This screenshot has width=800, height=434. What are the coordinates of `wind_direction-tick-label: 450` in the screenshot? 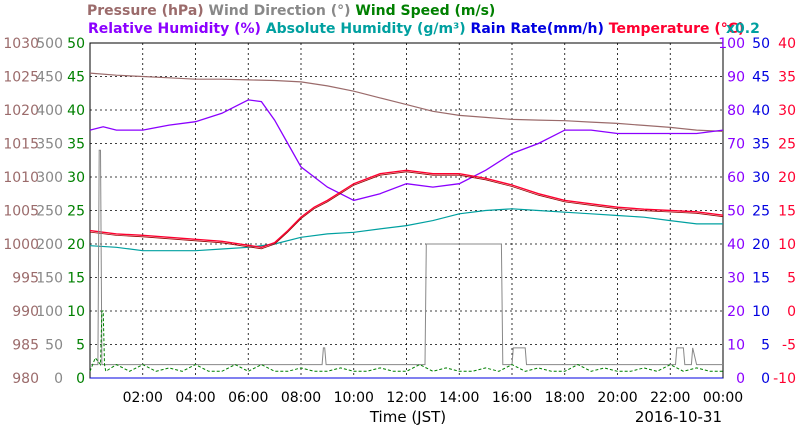 It's located at (49, 78).